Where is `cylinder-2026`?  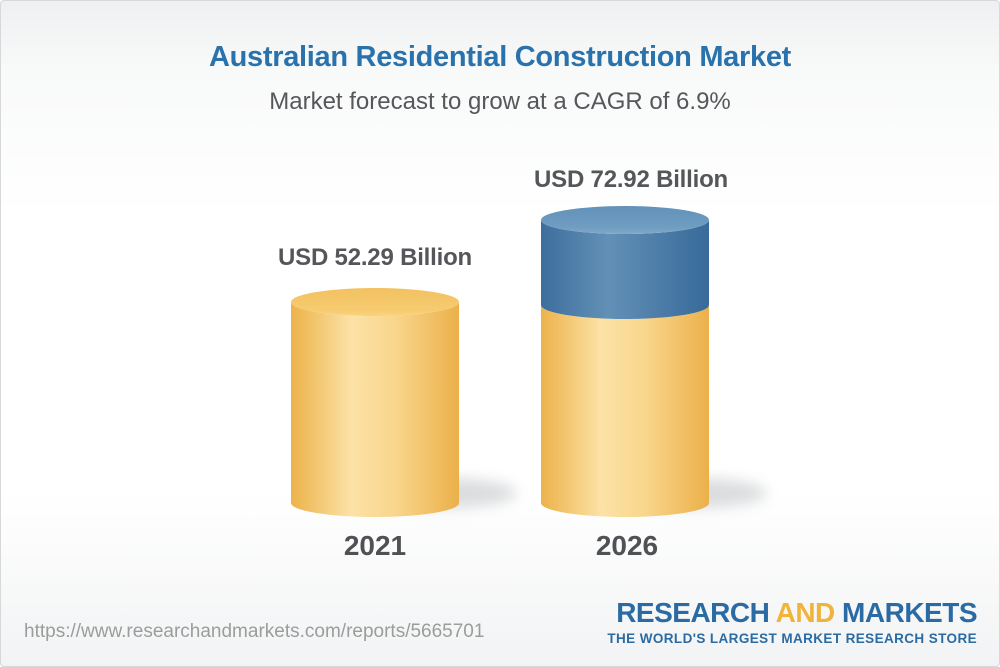
cylinder-2026 is located at coordinates (625, 361).